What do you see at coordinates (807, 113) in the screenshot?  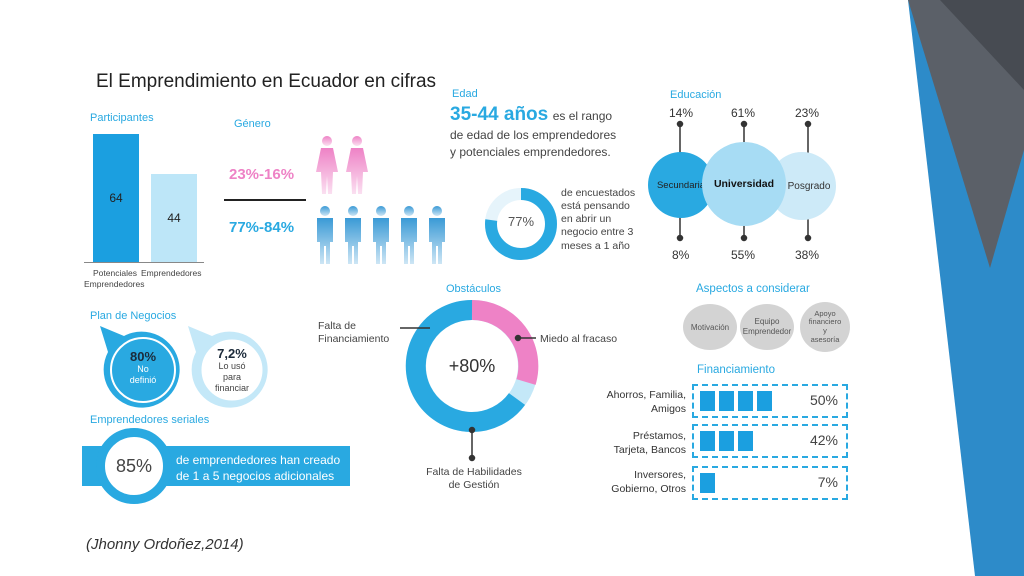 I see `educacion-top-3: 23%` at bounding box center [807, 113].